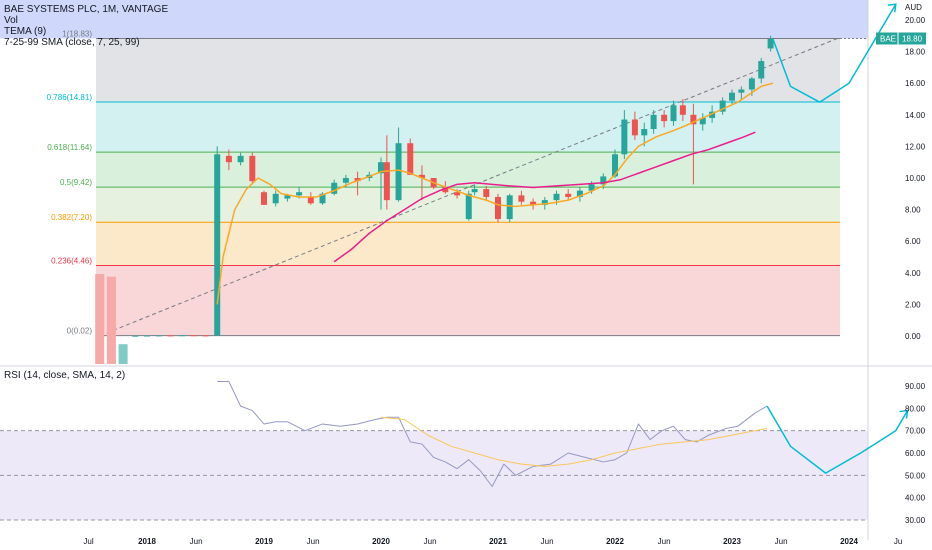 The width and height of the screenshot is (932, 550). What do you see at coordinates (915, 408) in the screenshot?
I see `rsi-tick-label: 80.00` at bounding box center [915, 408].